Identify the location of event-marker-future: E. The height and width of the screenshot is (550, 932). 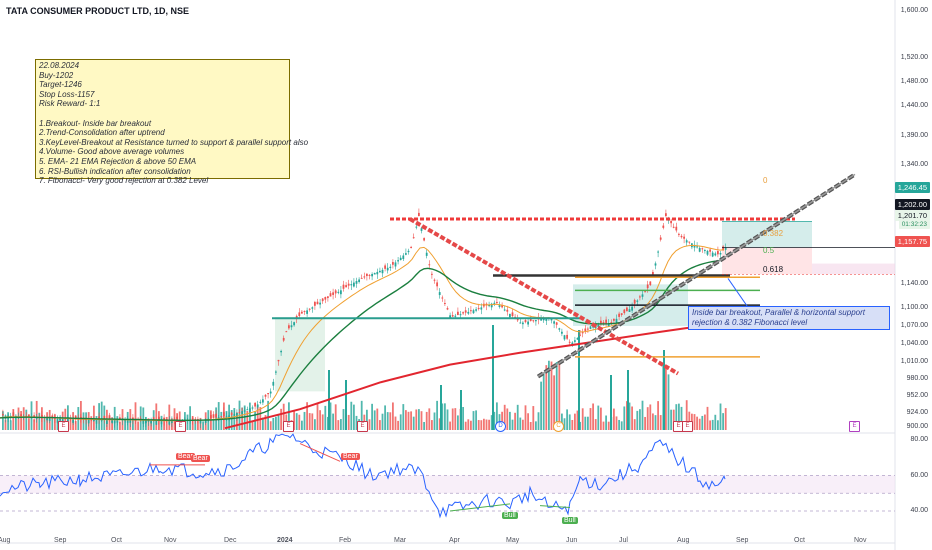
(854, 426).